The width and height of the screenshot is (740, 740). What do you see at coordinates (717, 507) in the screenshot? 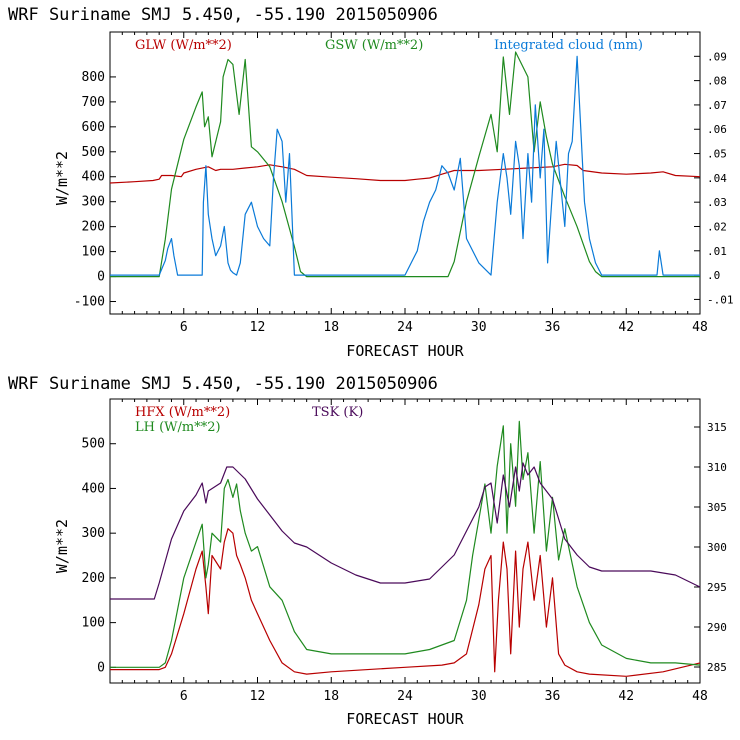
I see `y2-tick-label: 305` at bounding box center [717, 507].